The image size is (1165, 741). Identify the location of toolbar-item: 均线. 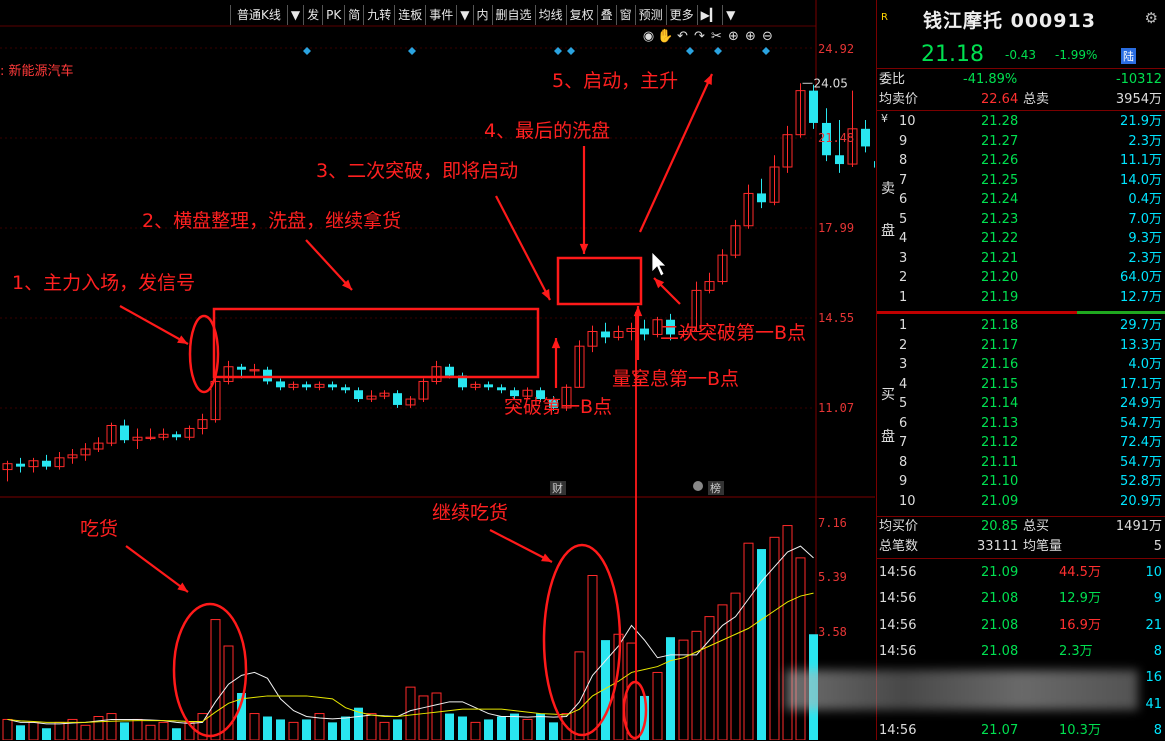
(550, 14).